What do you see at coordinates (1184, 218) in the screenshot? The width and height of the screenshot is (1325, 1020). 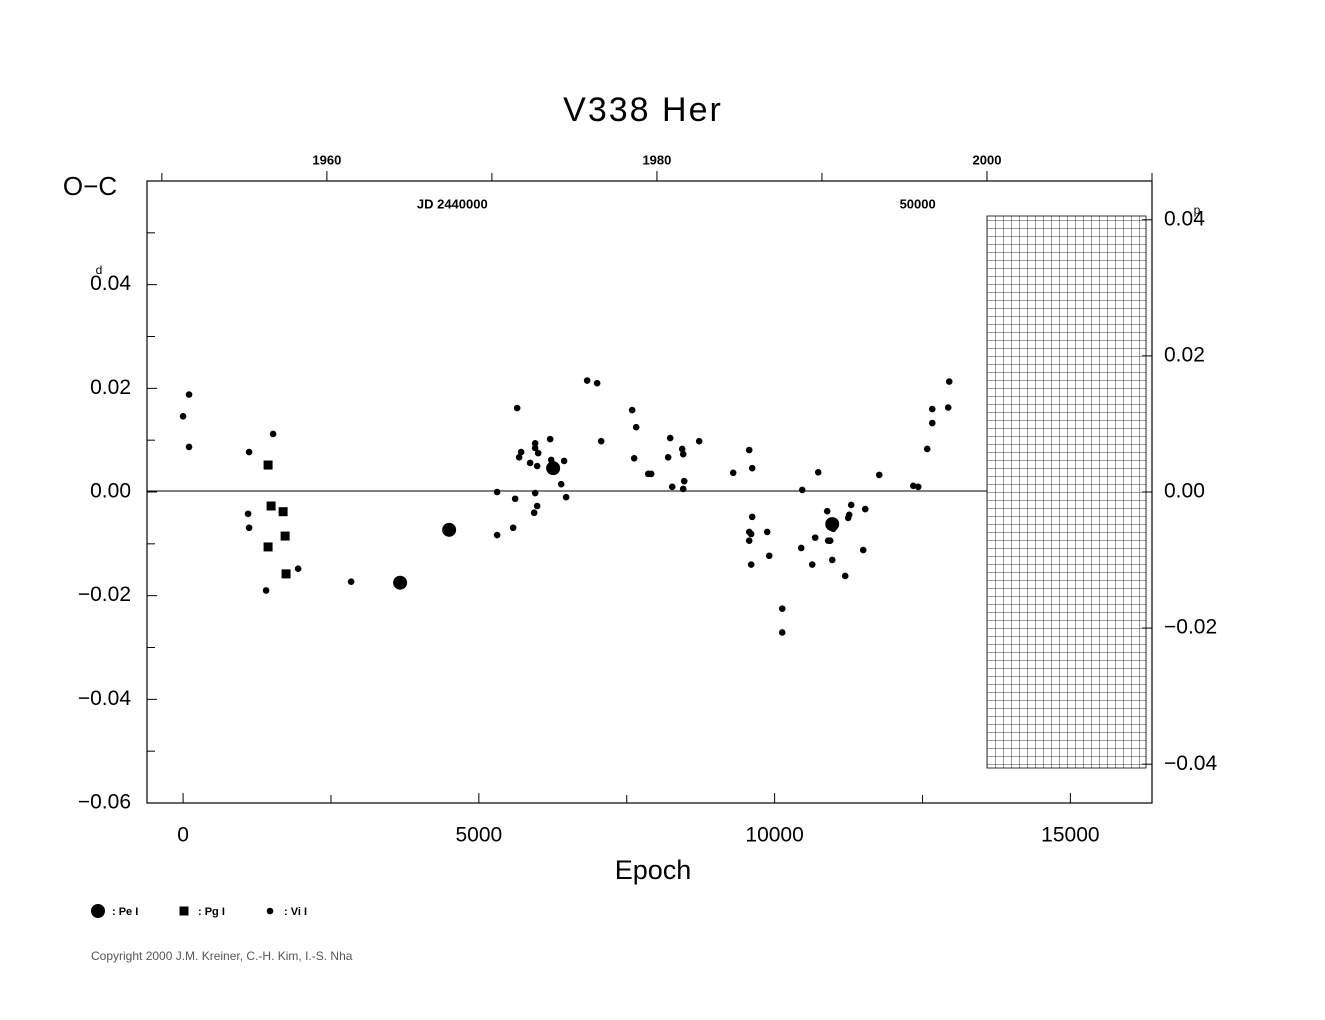 I see `y2-tick-label: 0.04` at bounding box center [1184, 218].